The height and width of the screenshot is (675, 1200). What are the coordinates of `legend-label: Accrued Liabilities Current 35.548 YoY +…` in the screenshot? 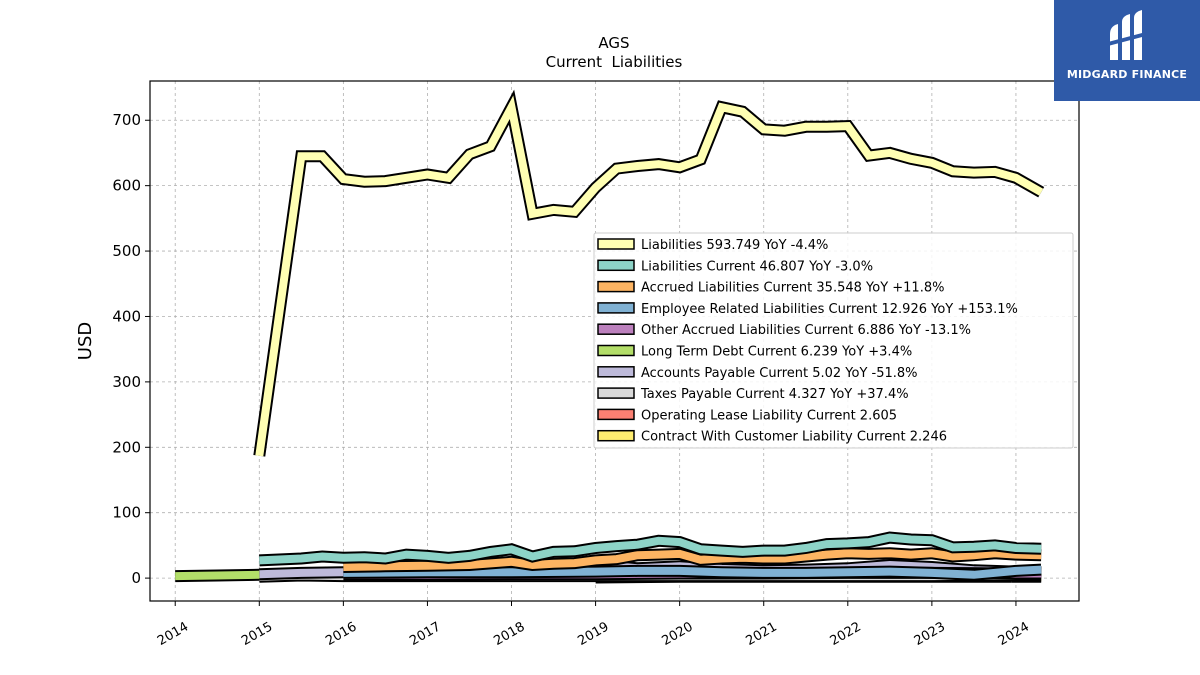 It's located at (792, 288).